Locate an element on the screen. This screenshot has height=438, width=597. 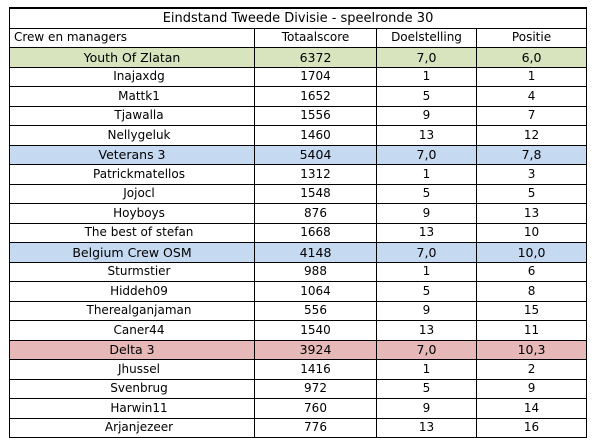
manager-name: Hiddeh09 is located at coordinates (132, 291).